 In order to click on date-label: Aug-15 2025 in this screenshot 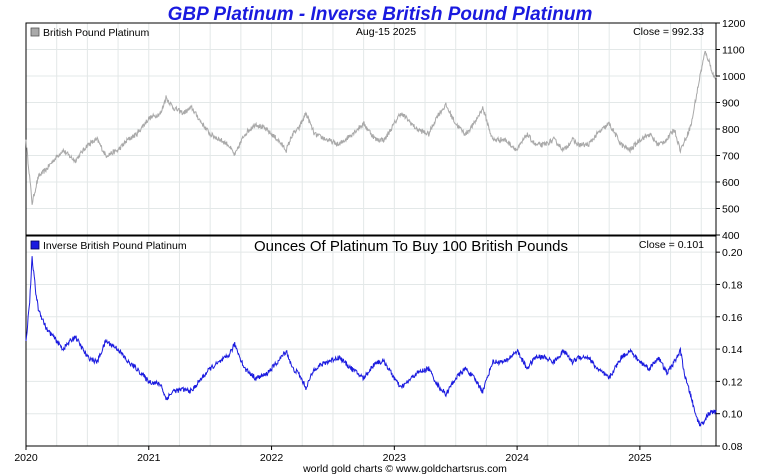, I will do `click(386, 32)`.